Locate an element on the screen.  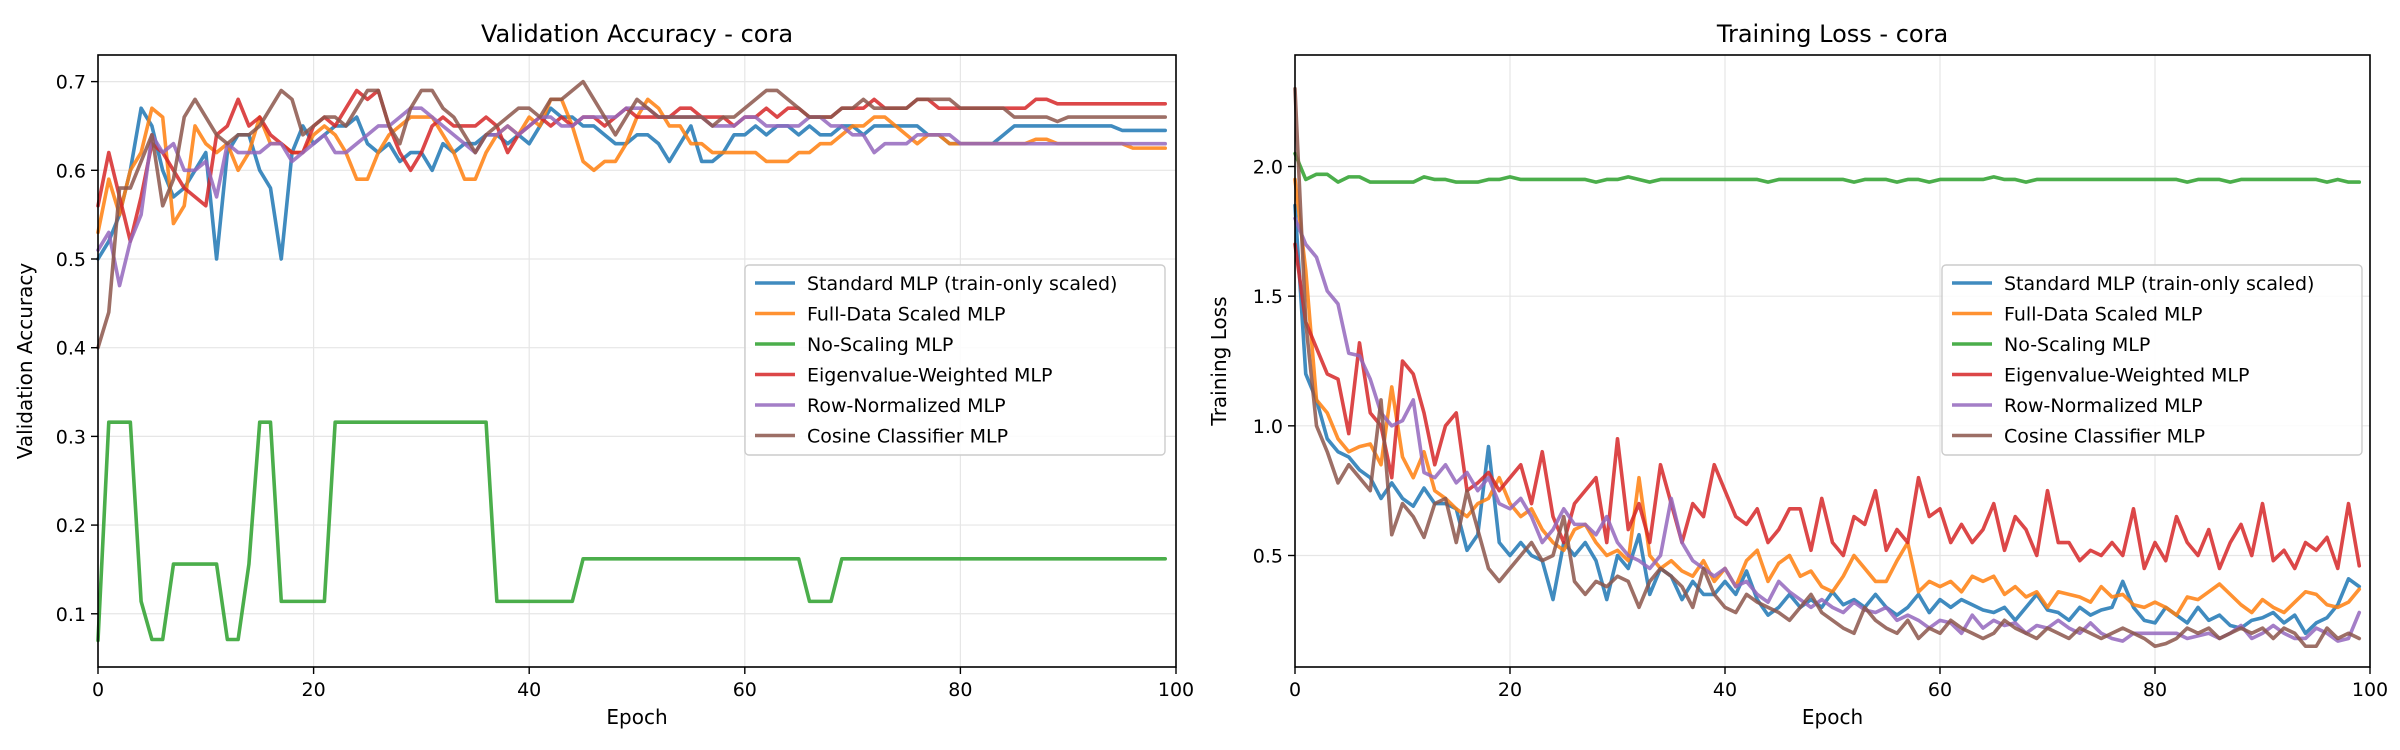
chart-title: Training Loss - cora is located at coordinates (1832, 34).